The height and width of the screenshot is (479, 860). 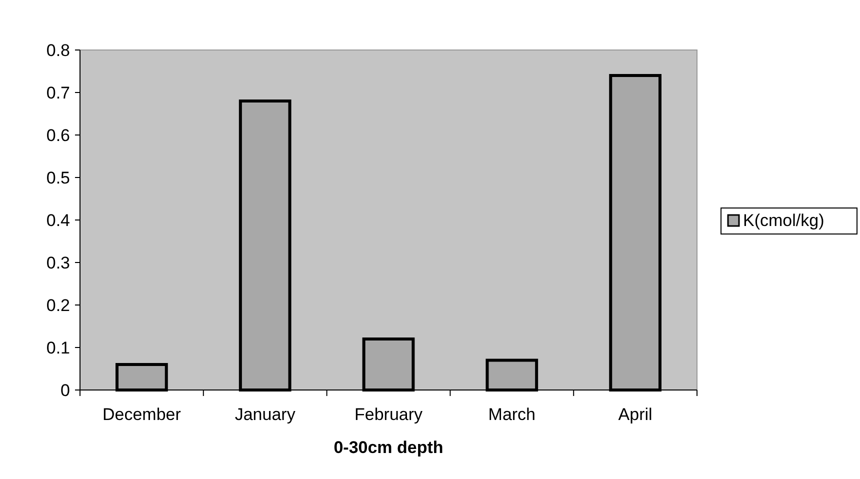 What do you see at coordinates (389, 414) in the screenshot?
I see `x-tick-label: February` at bounding box center [389, 414].